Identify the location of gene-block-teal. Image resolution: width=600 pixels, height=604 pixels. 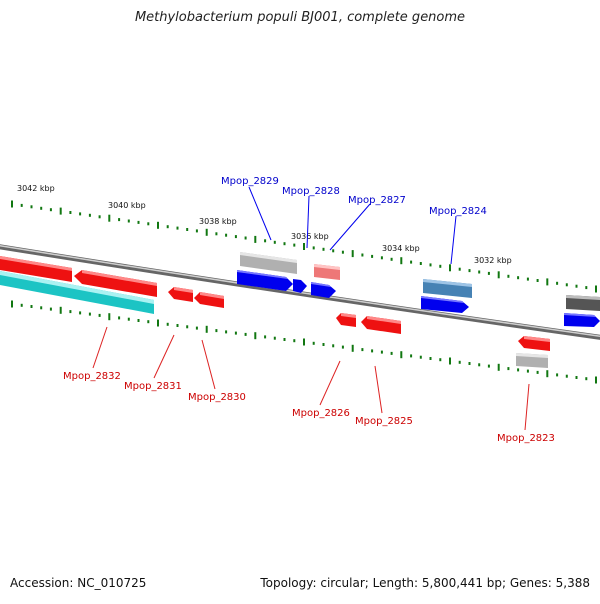
(77, 292).